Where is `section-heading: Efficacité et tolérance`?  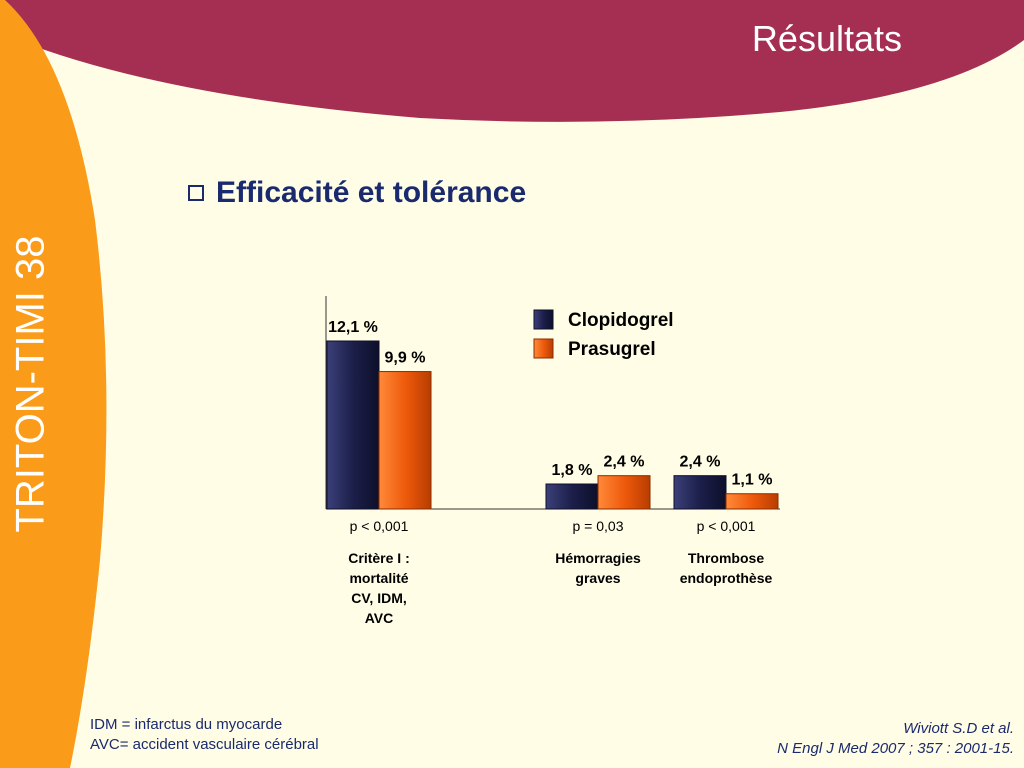
section-heading: Efficacité et tolérance is located at coordinates (357, 193).